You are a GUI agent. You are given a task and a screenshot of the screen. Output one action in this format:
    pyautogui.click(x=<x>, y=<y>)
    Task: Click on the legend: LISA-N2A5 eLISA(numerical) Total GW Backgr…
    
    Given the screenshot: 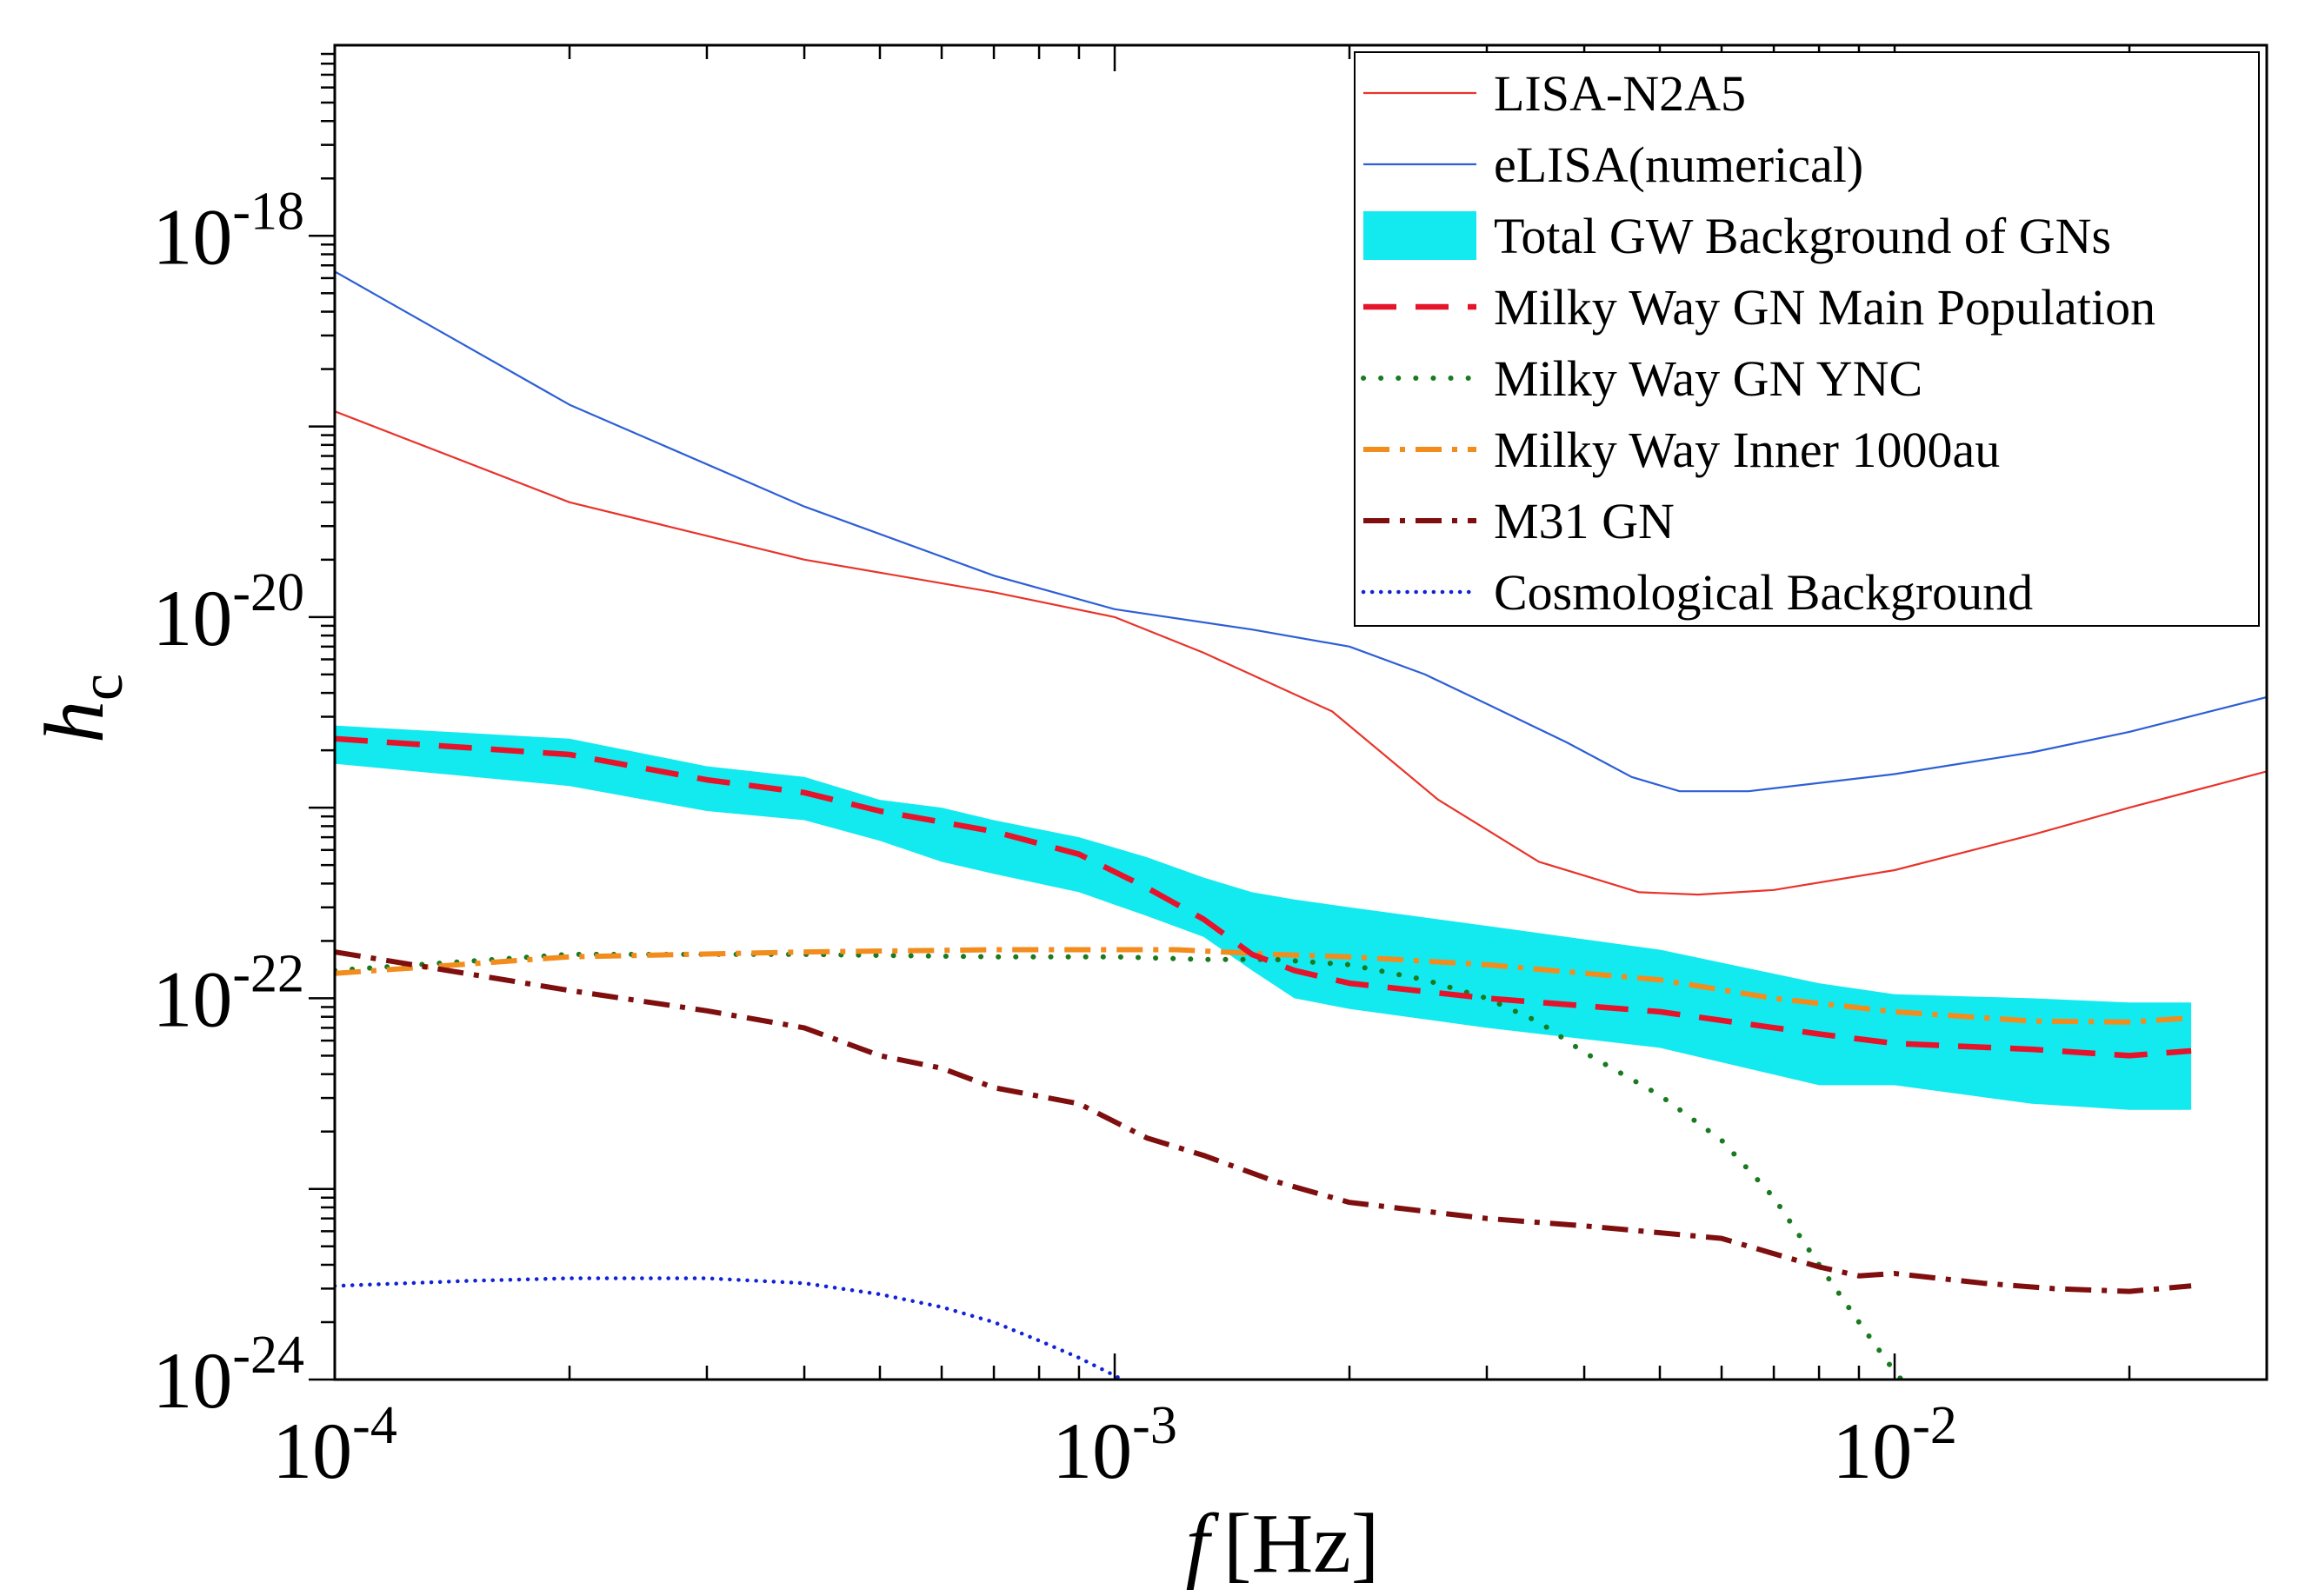 What is the action you would take?
    pyautogui.click(x=1807, y=339)
    